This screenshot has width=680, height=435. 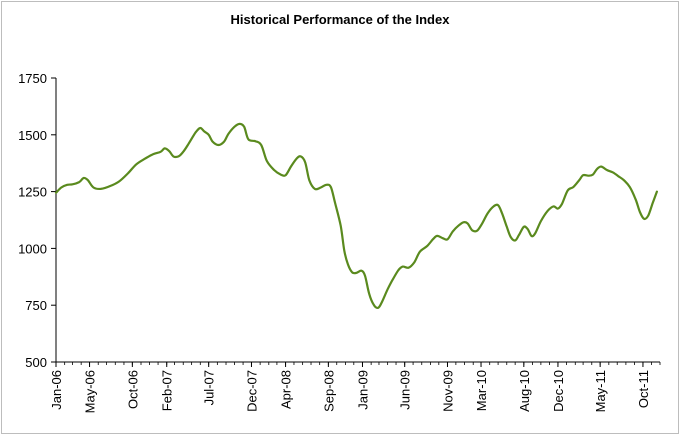 What do you see at coordinates (32, 135) in the screenshot?
I see `y-tick-label: 1500` at bounding box center [32, 135].